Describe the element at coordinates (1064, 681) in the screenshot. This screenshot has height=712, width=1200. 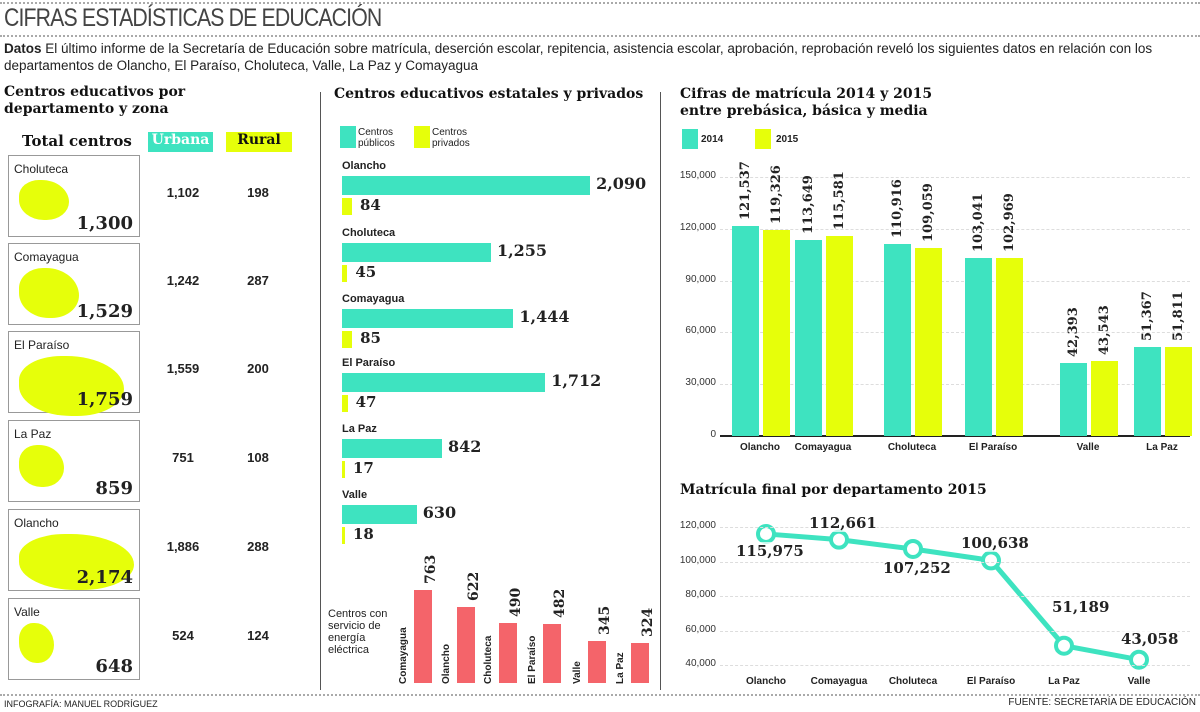
I see `x-category: La Paz` at that location.